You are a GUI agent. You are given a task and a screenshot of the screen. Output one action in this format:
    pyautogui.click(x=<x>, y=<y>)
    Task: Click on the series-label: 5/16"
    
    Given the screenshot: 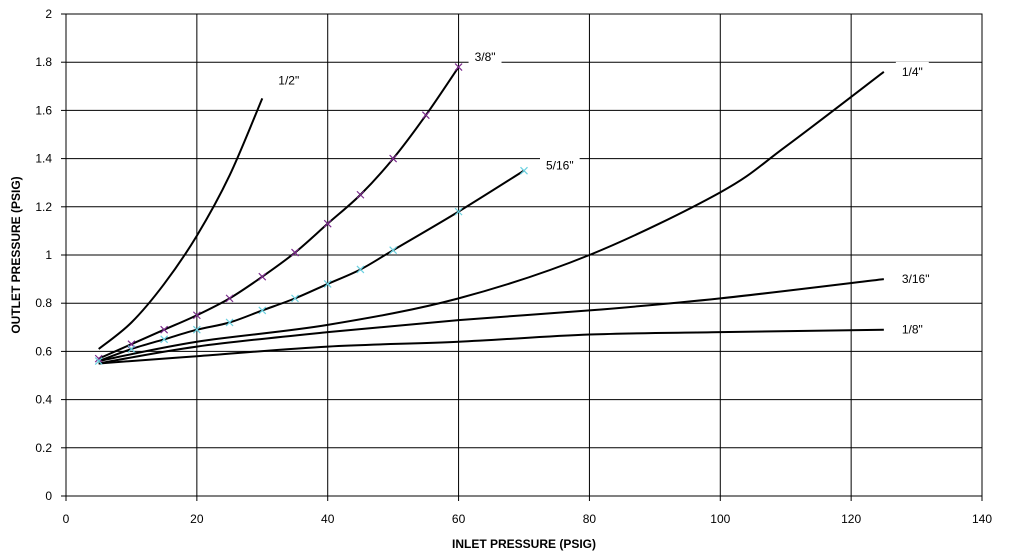 What is the action you would take?
    pyautogui.click(x=560, y=166)
    